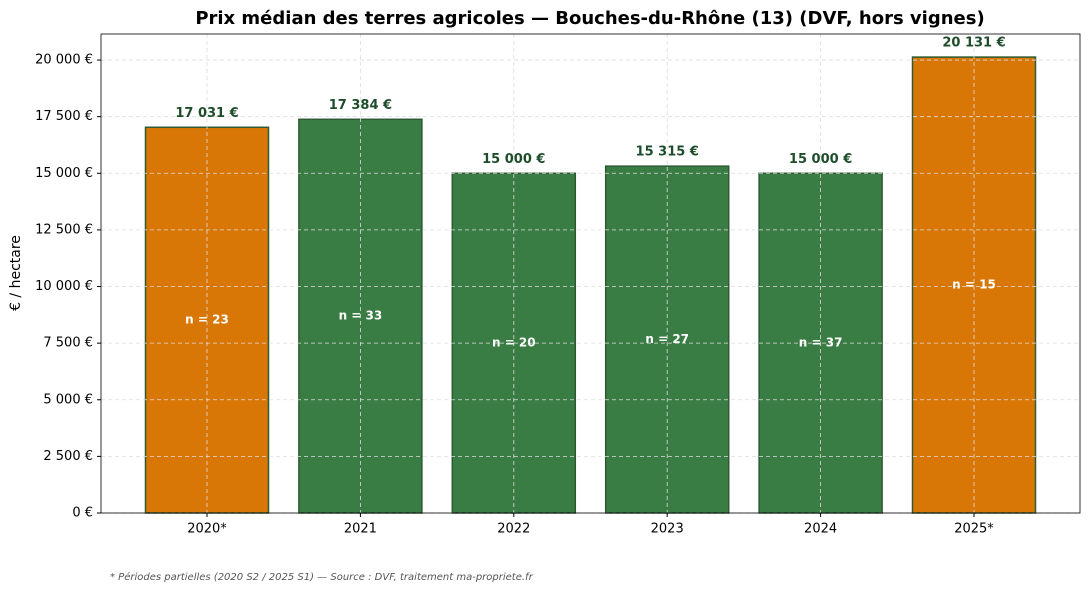  I want to click on count-label: n = 23, so click(207, 320).